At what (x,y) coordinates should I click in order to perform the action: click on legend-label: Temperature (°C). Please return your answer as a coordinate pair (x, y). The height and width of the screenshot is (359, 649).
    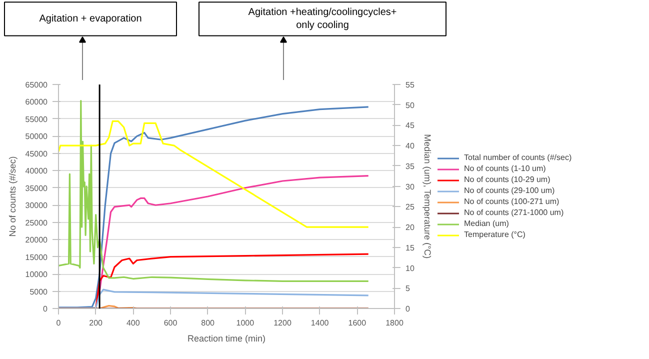
    Looking at the image, I should click on (495, 234).